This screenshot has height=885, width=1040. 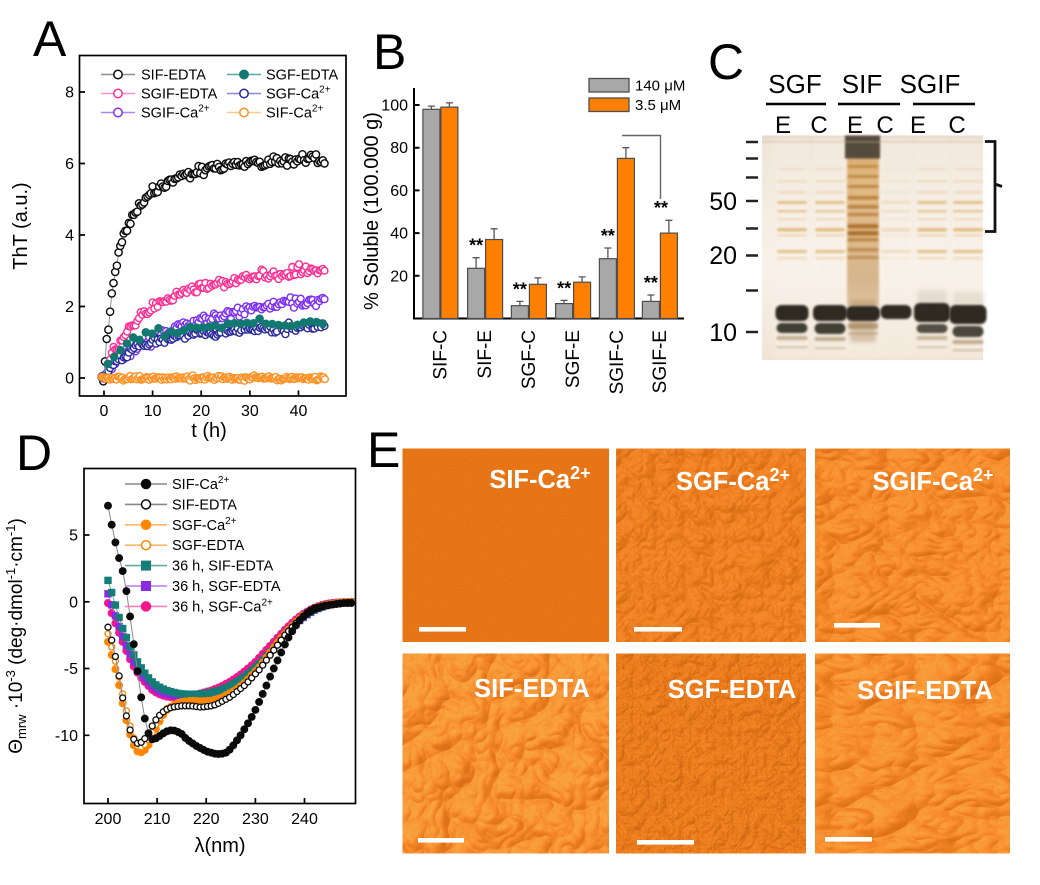 What do you see at coordinates (16, 636) in the screenshot?
I see `svg-text: Θmrw ·10-3 (deg·dmol-1·cm-1)` at bounding box center [16, 636].